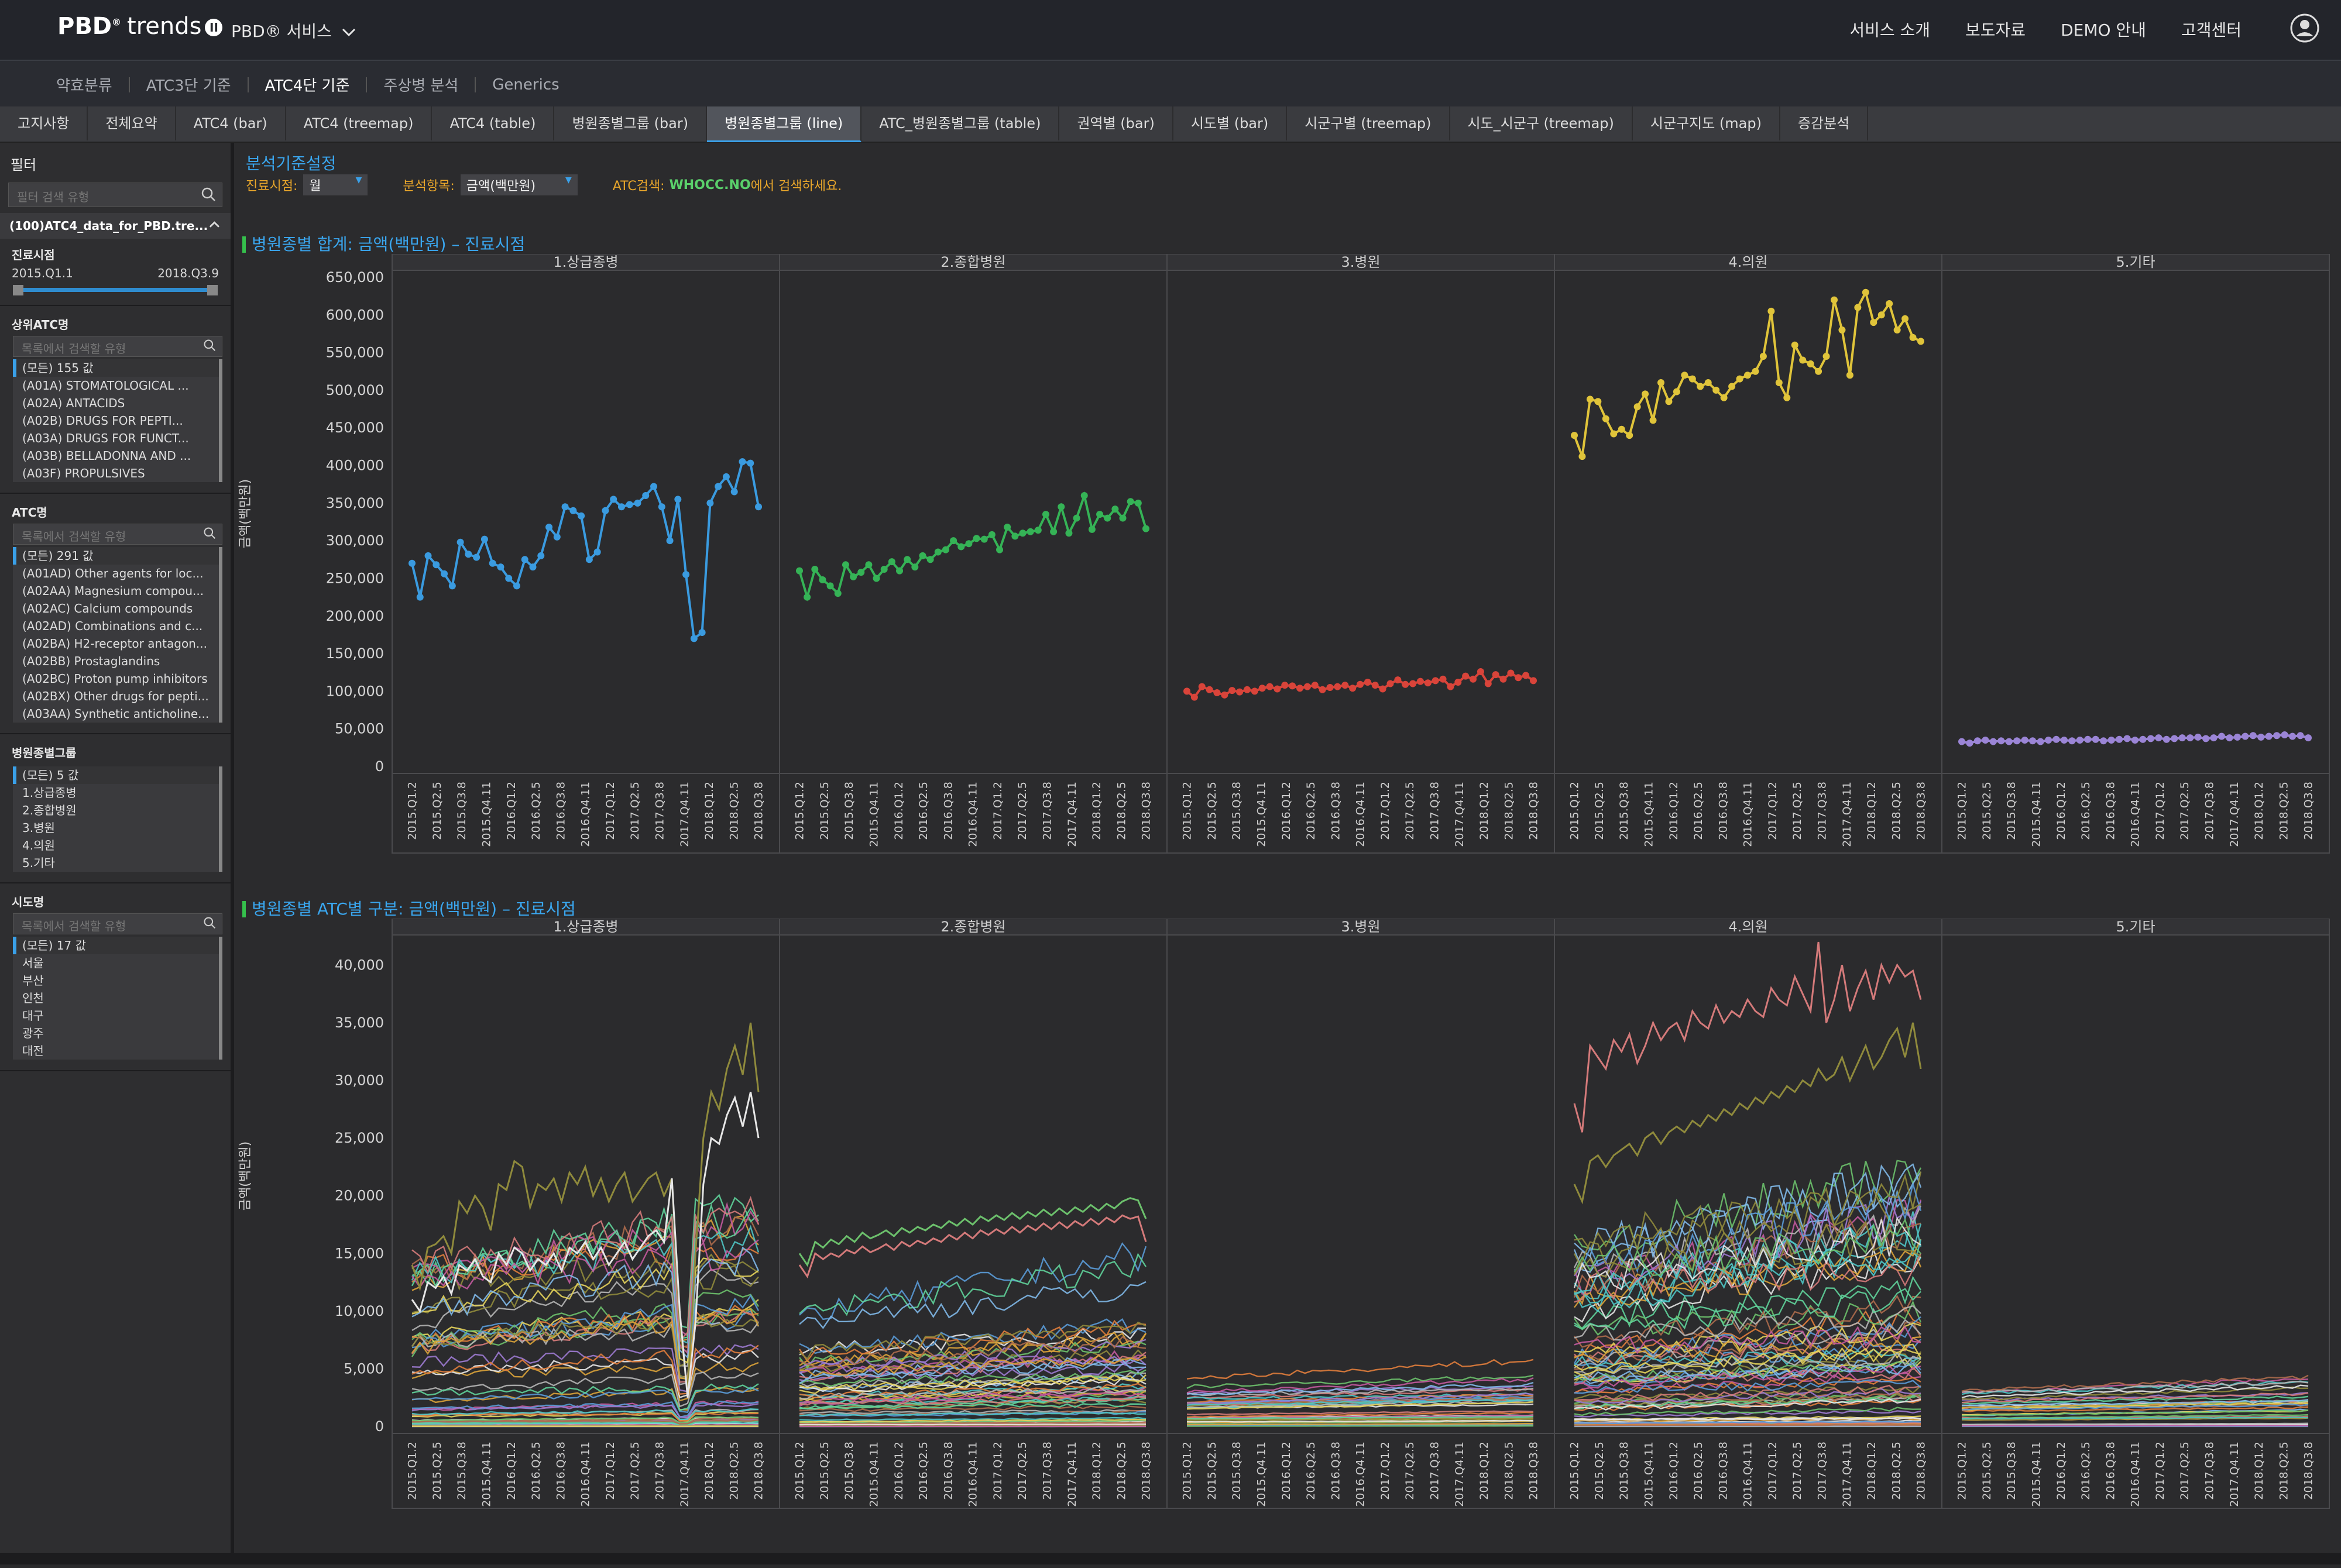  What do you see at coordinates (360, 965) in the screenshot?
I see `y-tick-label: 40,000` at bounding box center [360, 965].